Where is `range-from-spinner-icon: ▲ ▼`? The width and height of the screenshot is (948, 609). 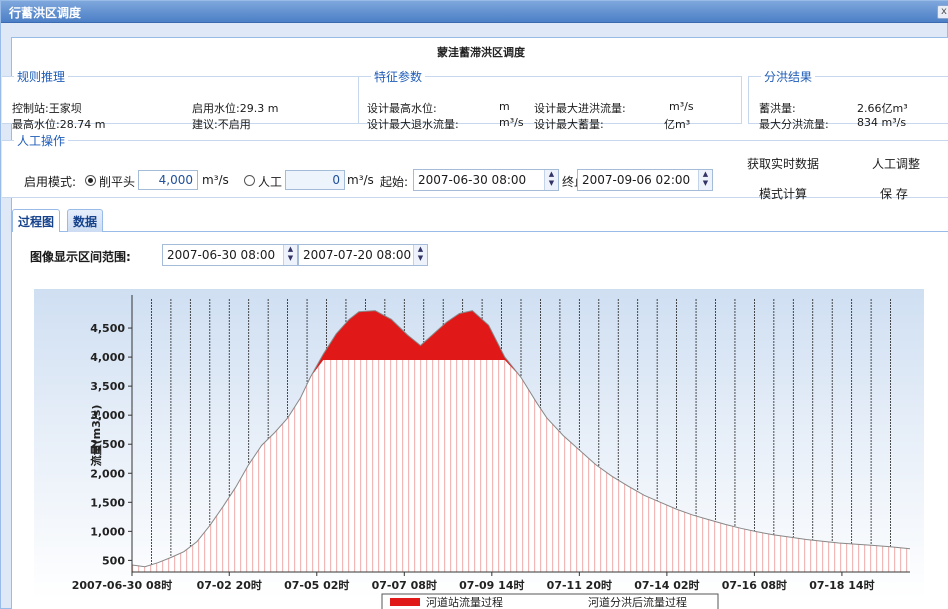 range-from-spinner-icon: ▲ ▼ is located at coordinates (290, 255).